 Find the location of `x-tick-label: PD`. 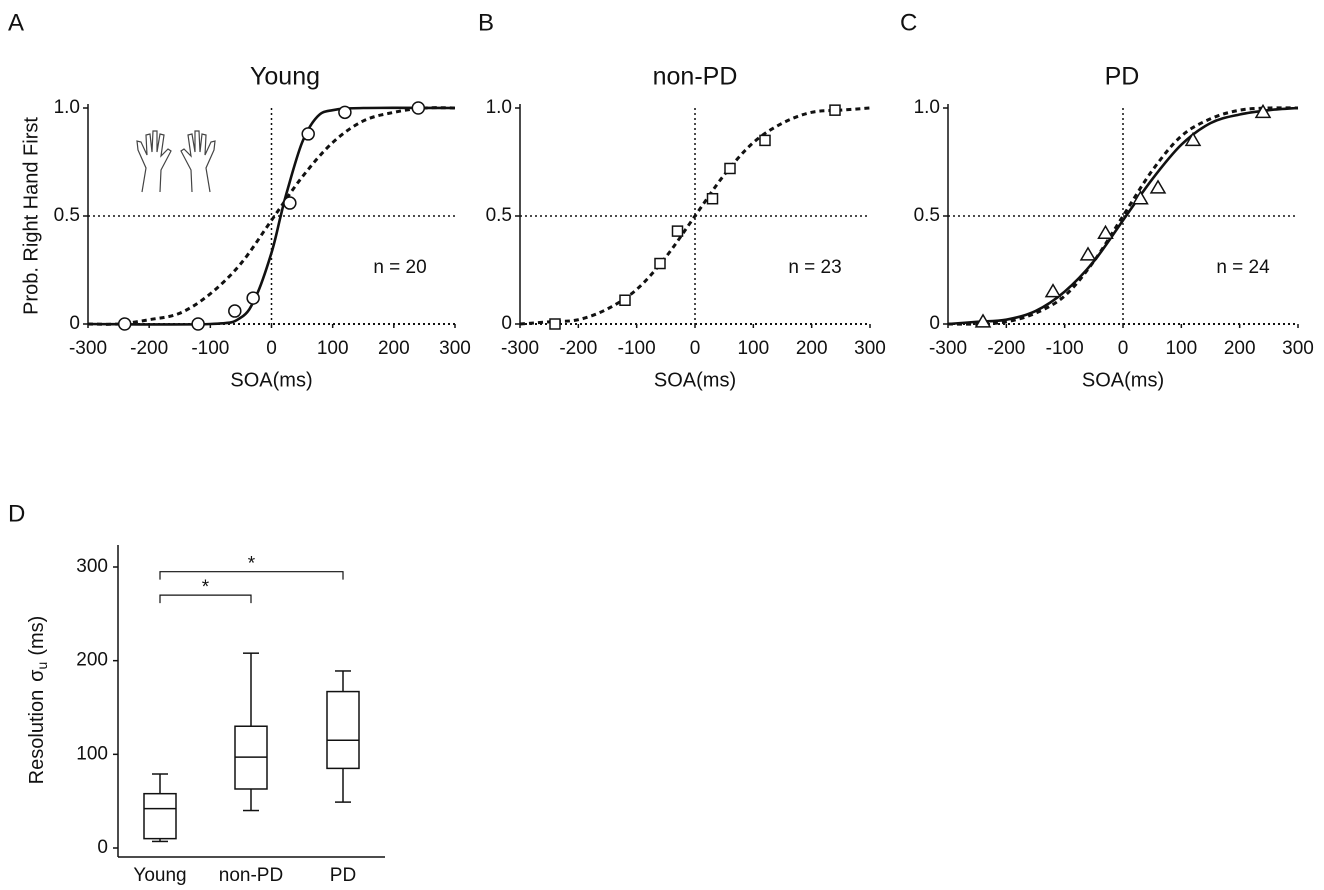

x-tick-label: PD is located at coordinates (343, 875).